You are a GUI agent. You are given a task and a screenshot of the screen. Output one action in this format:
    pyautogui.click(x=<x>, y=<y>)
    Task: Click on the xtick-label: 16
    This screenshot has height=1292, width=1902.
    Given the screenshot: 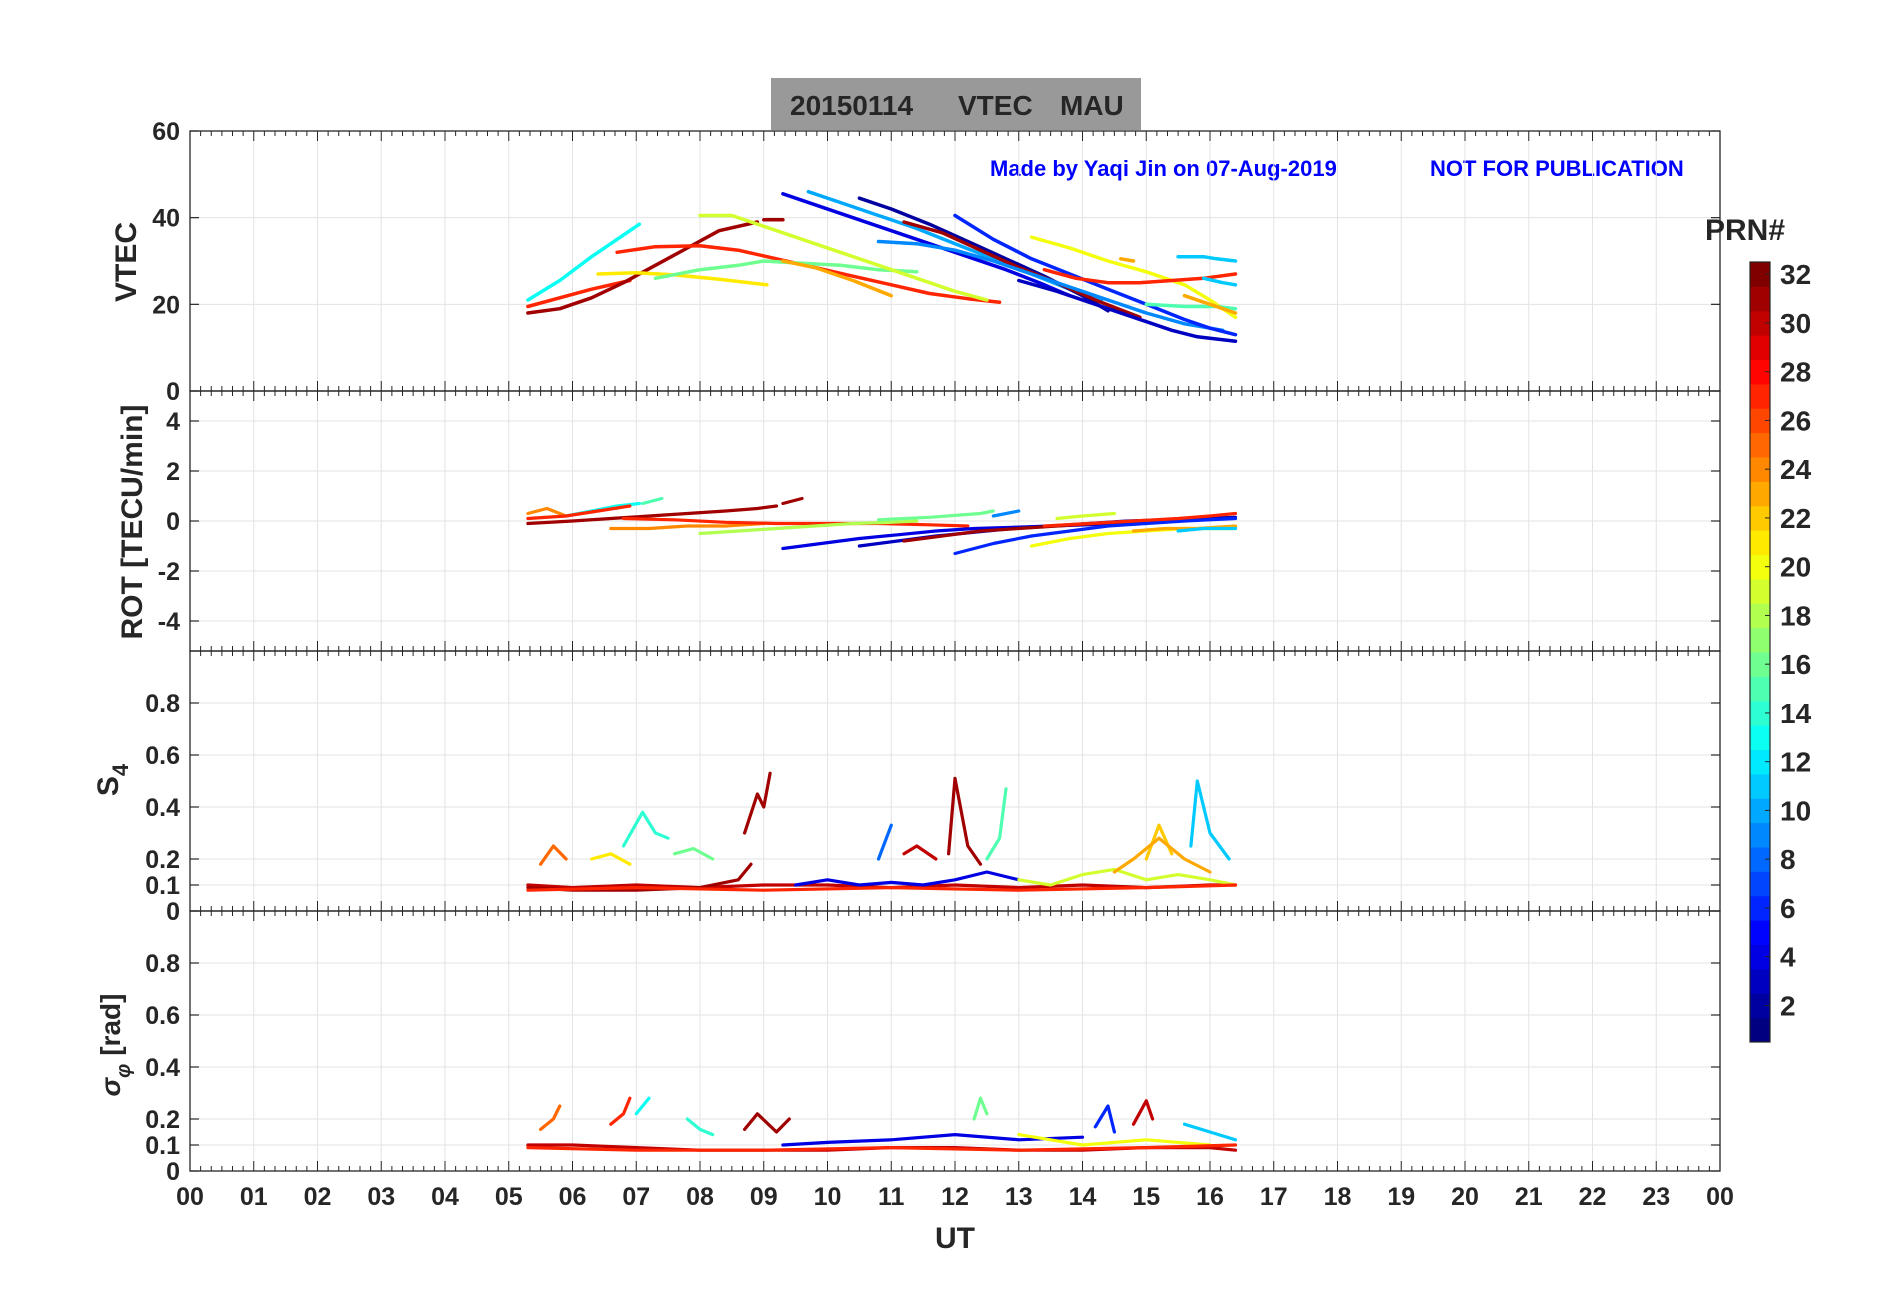 What is the action you would take?
    pyautogui.click(x=1210, y=1197)
    